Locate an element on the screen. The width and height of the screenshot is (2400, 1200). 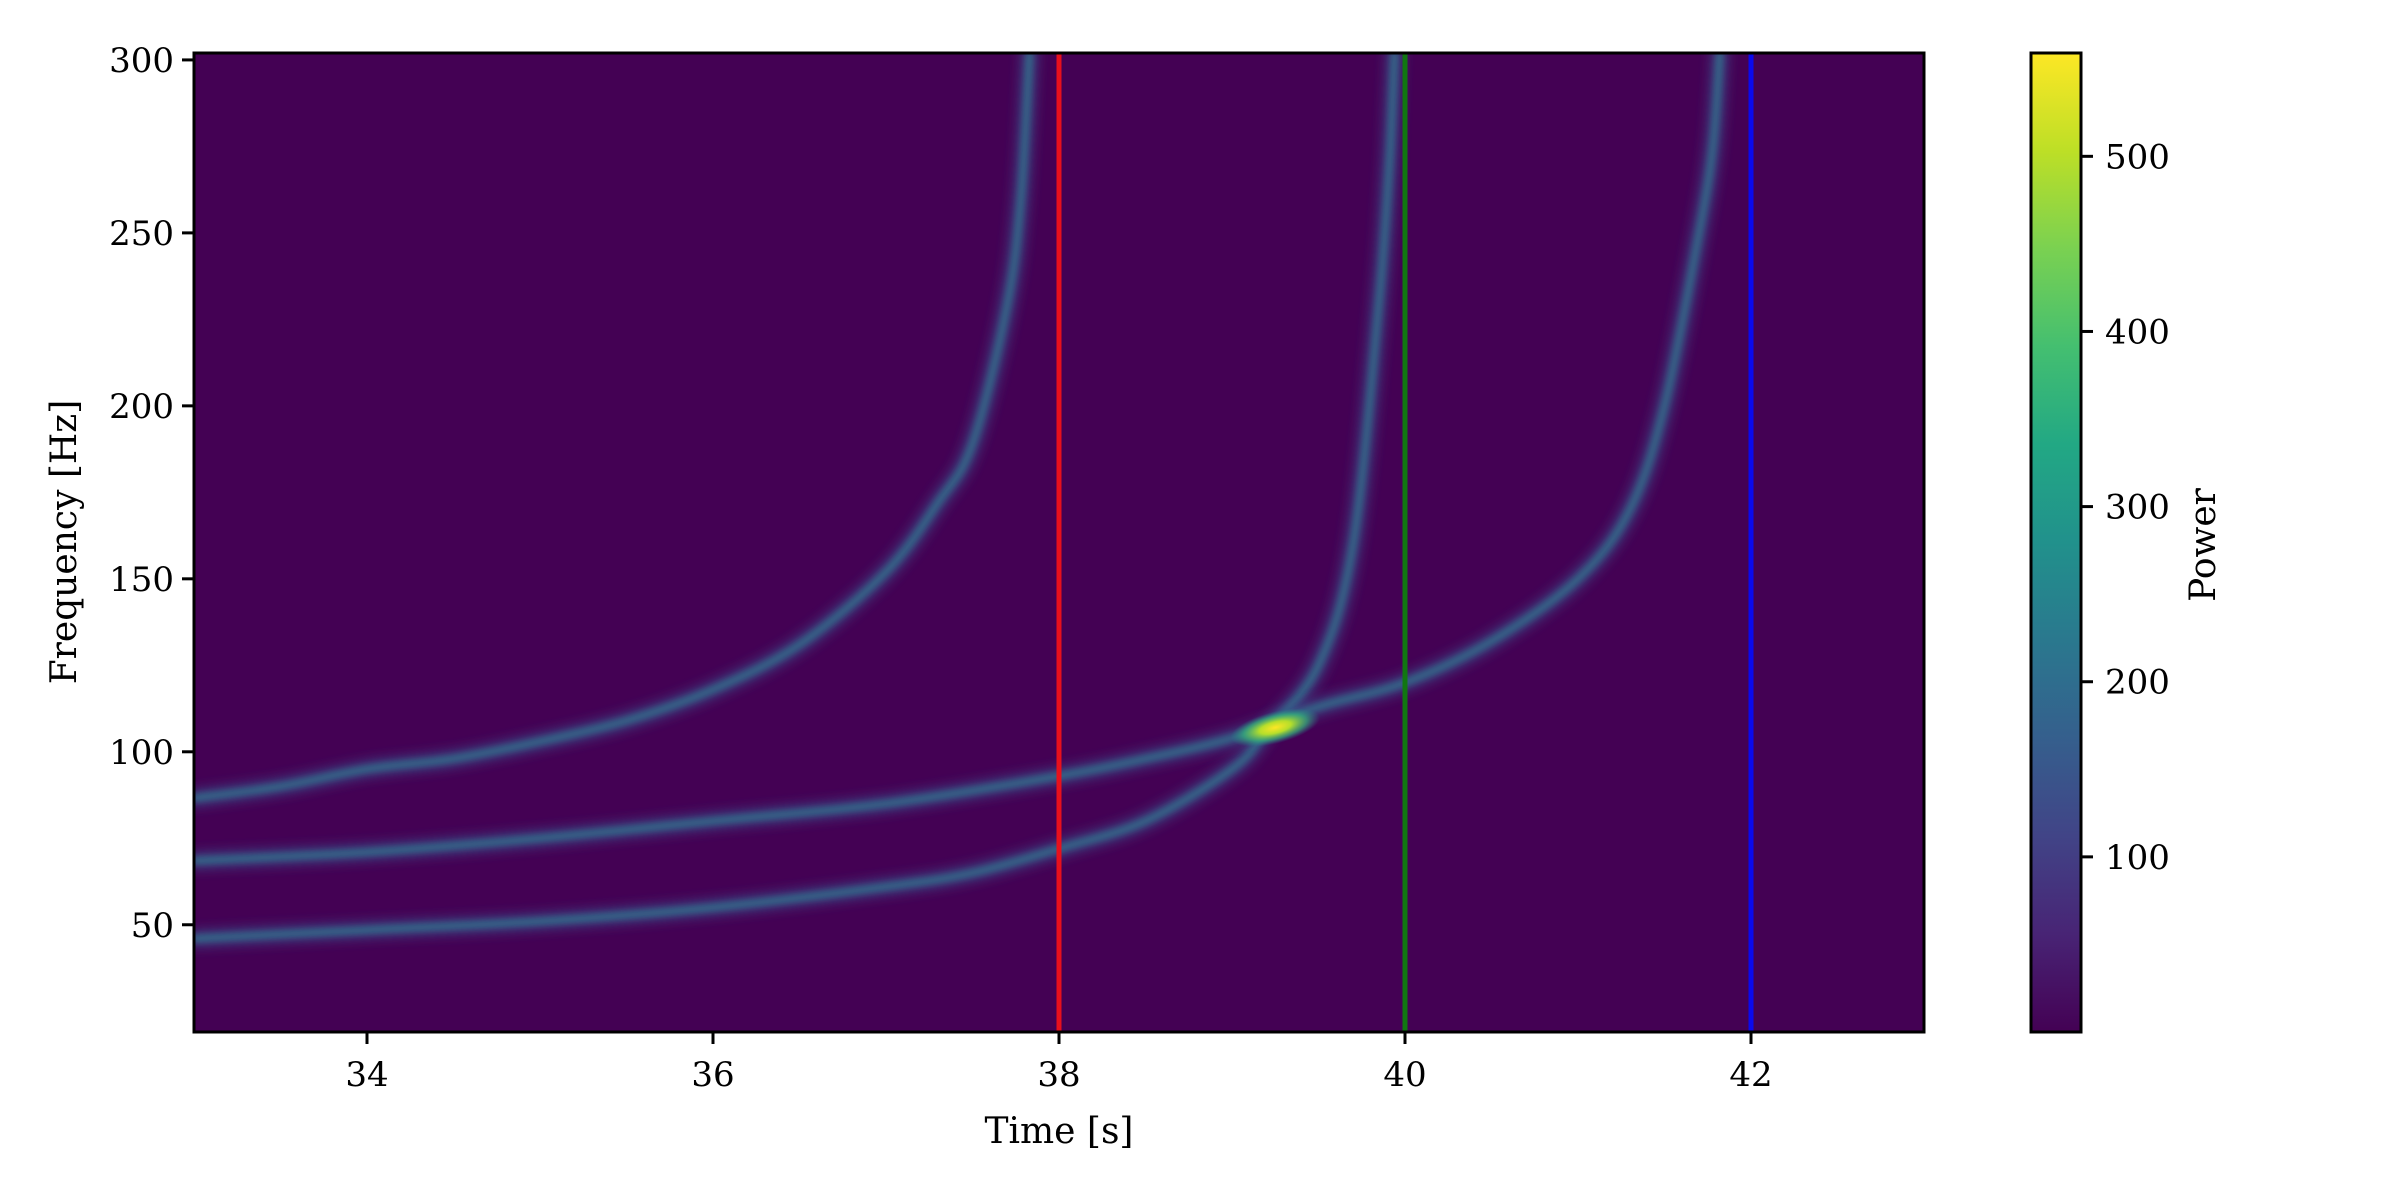
y-tick-label: 300 is located at coordinates (141, 61).